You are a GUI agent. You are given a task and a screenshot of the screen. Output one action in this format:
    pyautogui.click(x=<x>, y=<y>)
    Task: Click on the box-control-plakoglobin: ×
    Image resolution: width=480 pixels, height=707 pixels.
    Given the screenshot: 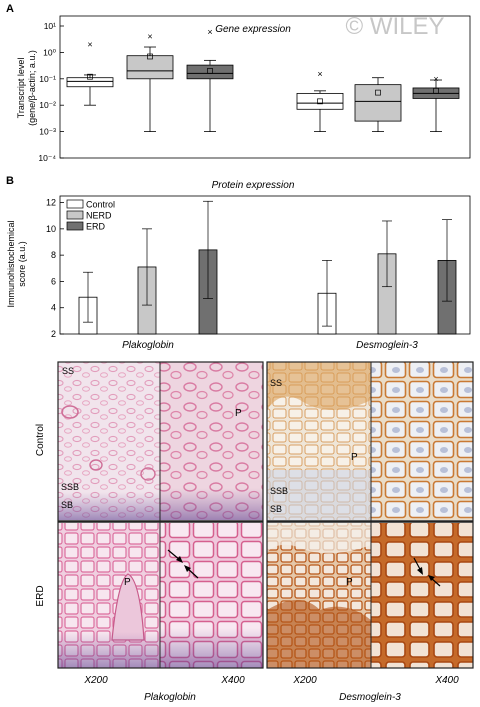 What is the action you would take?
    pyautogui.click(x=90, y=72)
    